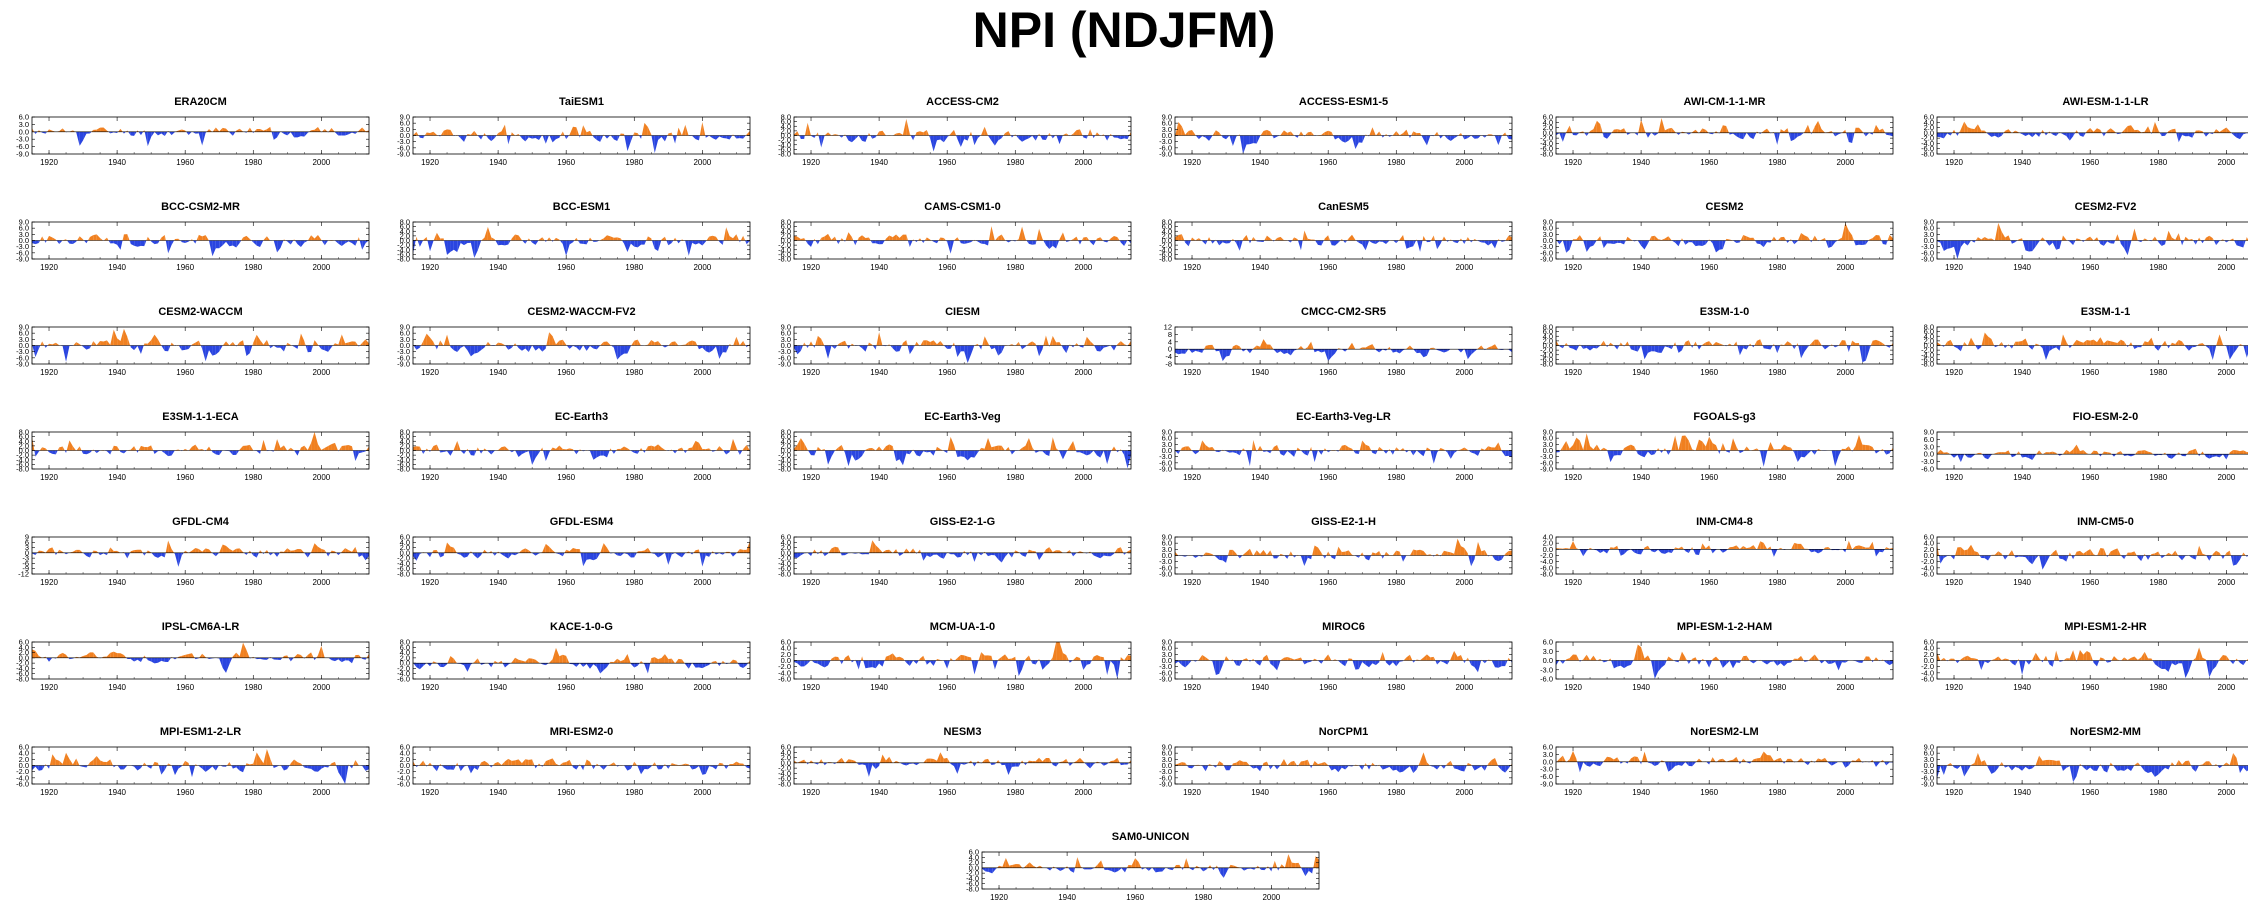  I want to click on panel-ec-earth3-veg-lr-ytick-label: 0.0, so click(1167, 450).